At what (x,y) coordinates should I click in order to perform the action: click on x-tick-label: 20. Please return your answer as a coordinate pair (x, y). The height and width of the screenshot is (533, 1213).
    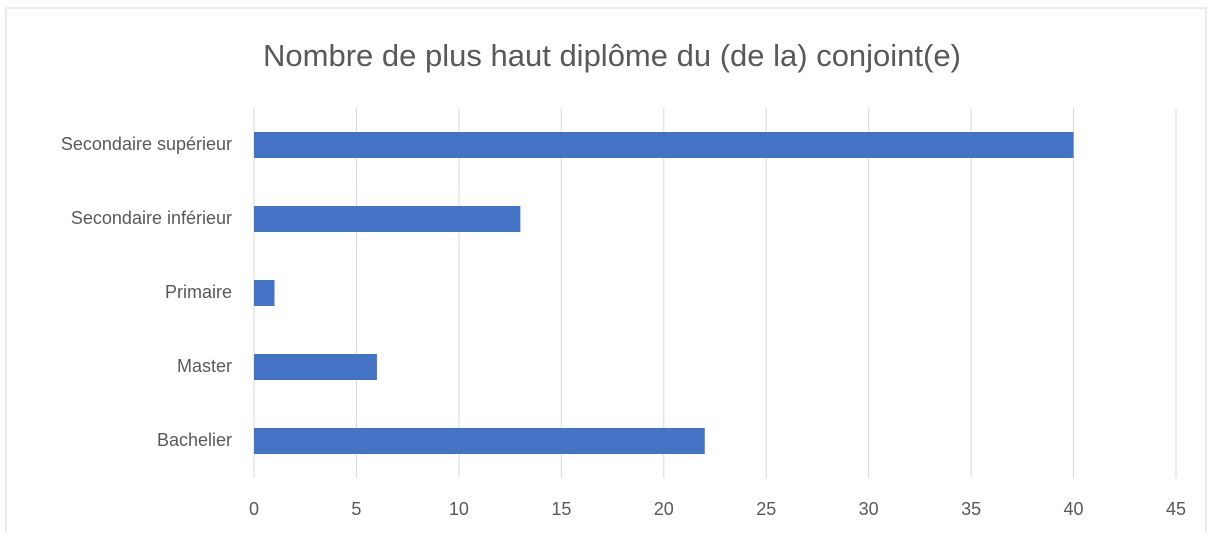
    Looking at the image, I should click on (664, 509).